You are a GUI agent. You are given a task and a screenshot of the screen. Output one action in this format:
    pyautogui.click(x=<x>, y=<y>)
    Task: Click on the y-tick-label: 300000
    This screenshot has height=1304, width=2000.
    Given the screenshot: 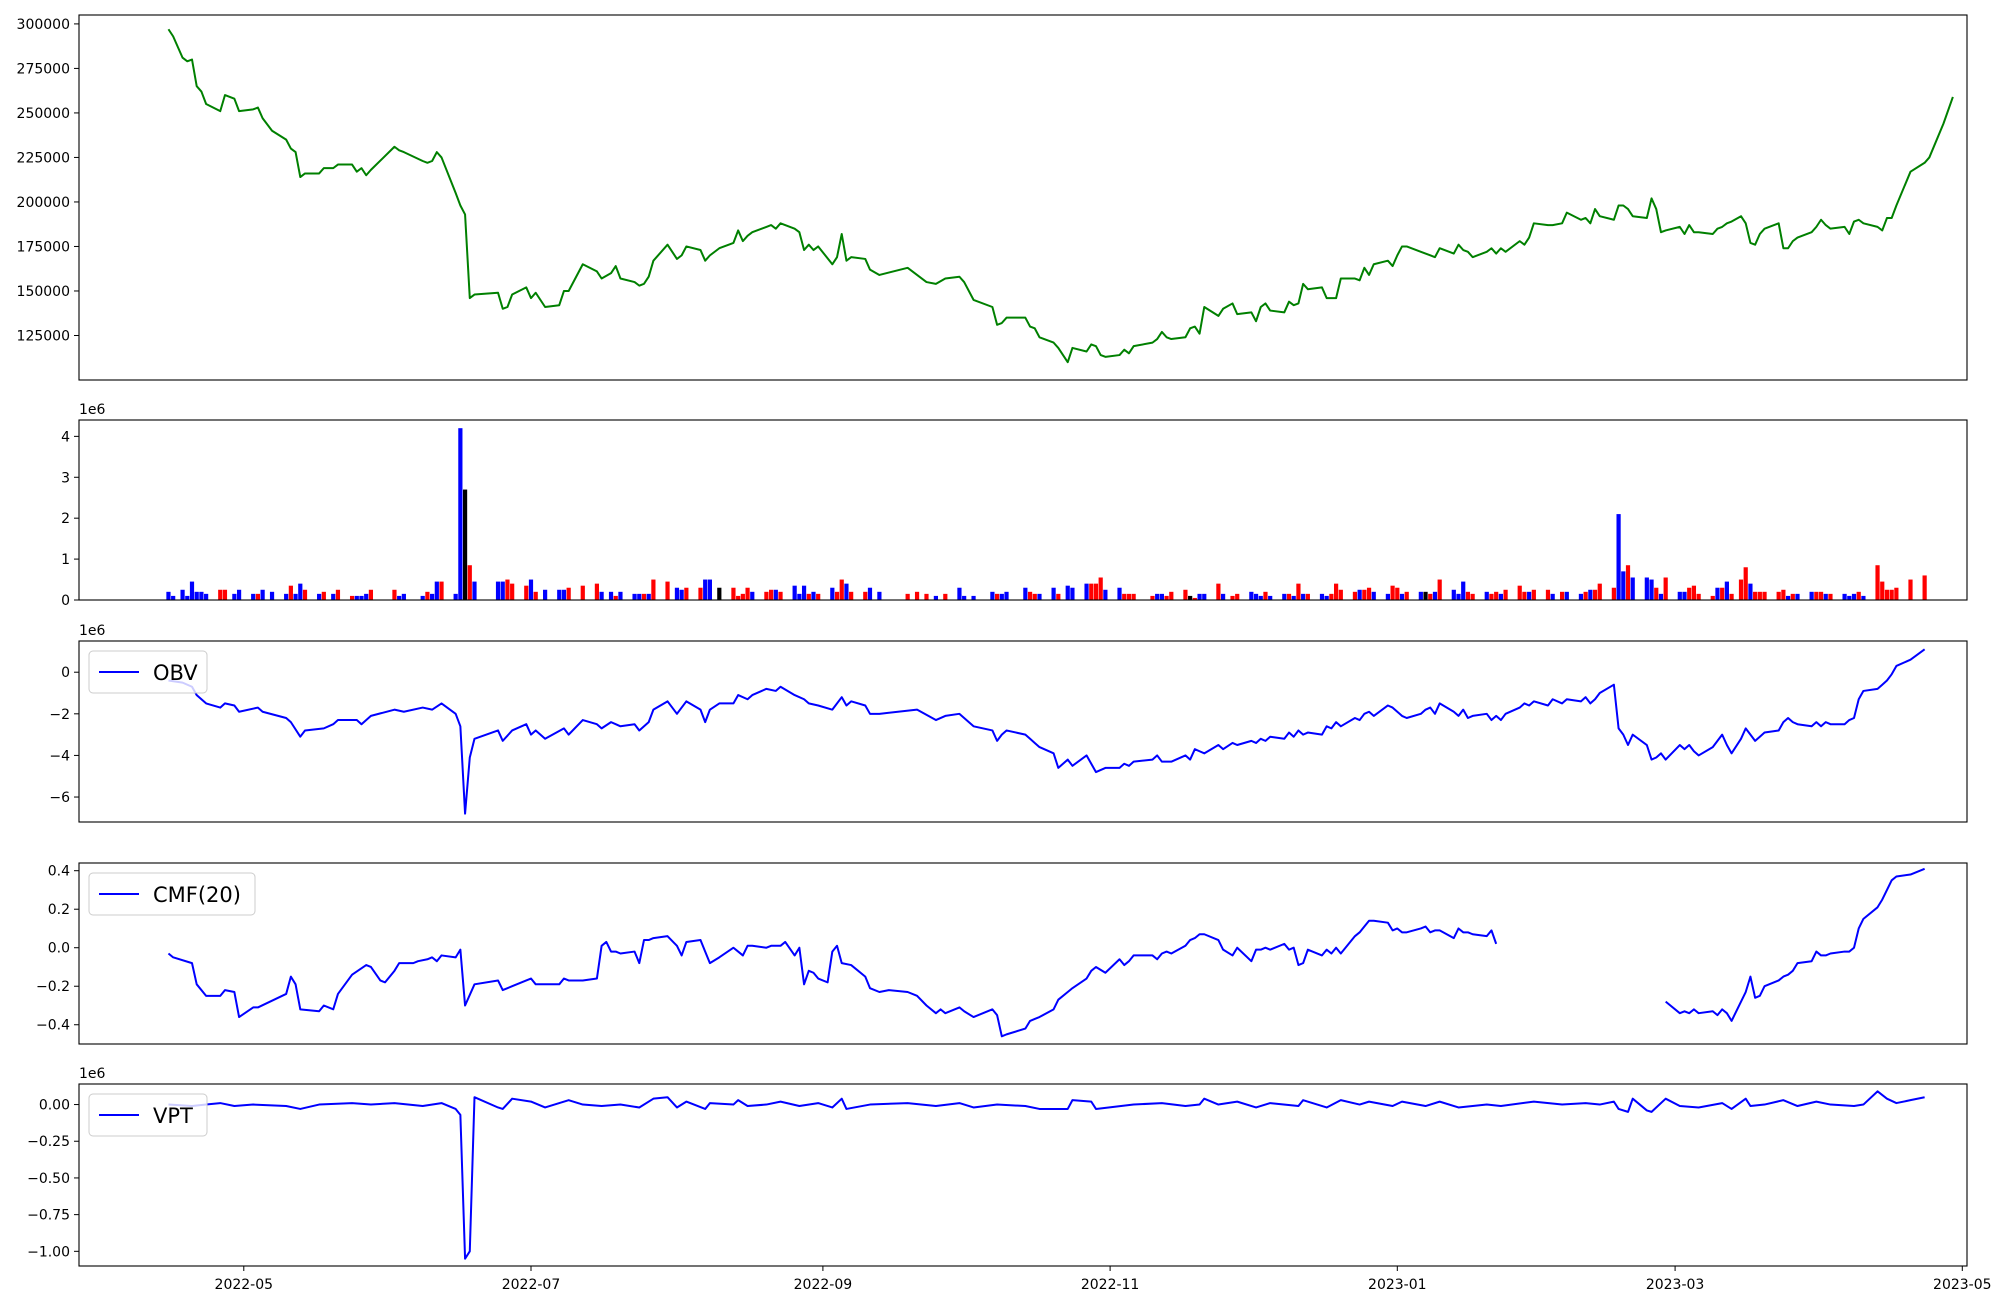 What is the action you would take?
    pyautogui.click(x=43, y=25)
    